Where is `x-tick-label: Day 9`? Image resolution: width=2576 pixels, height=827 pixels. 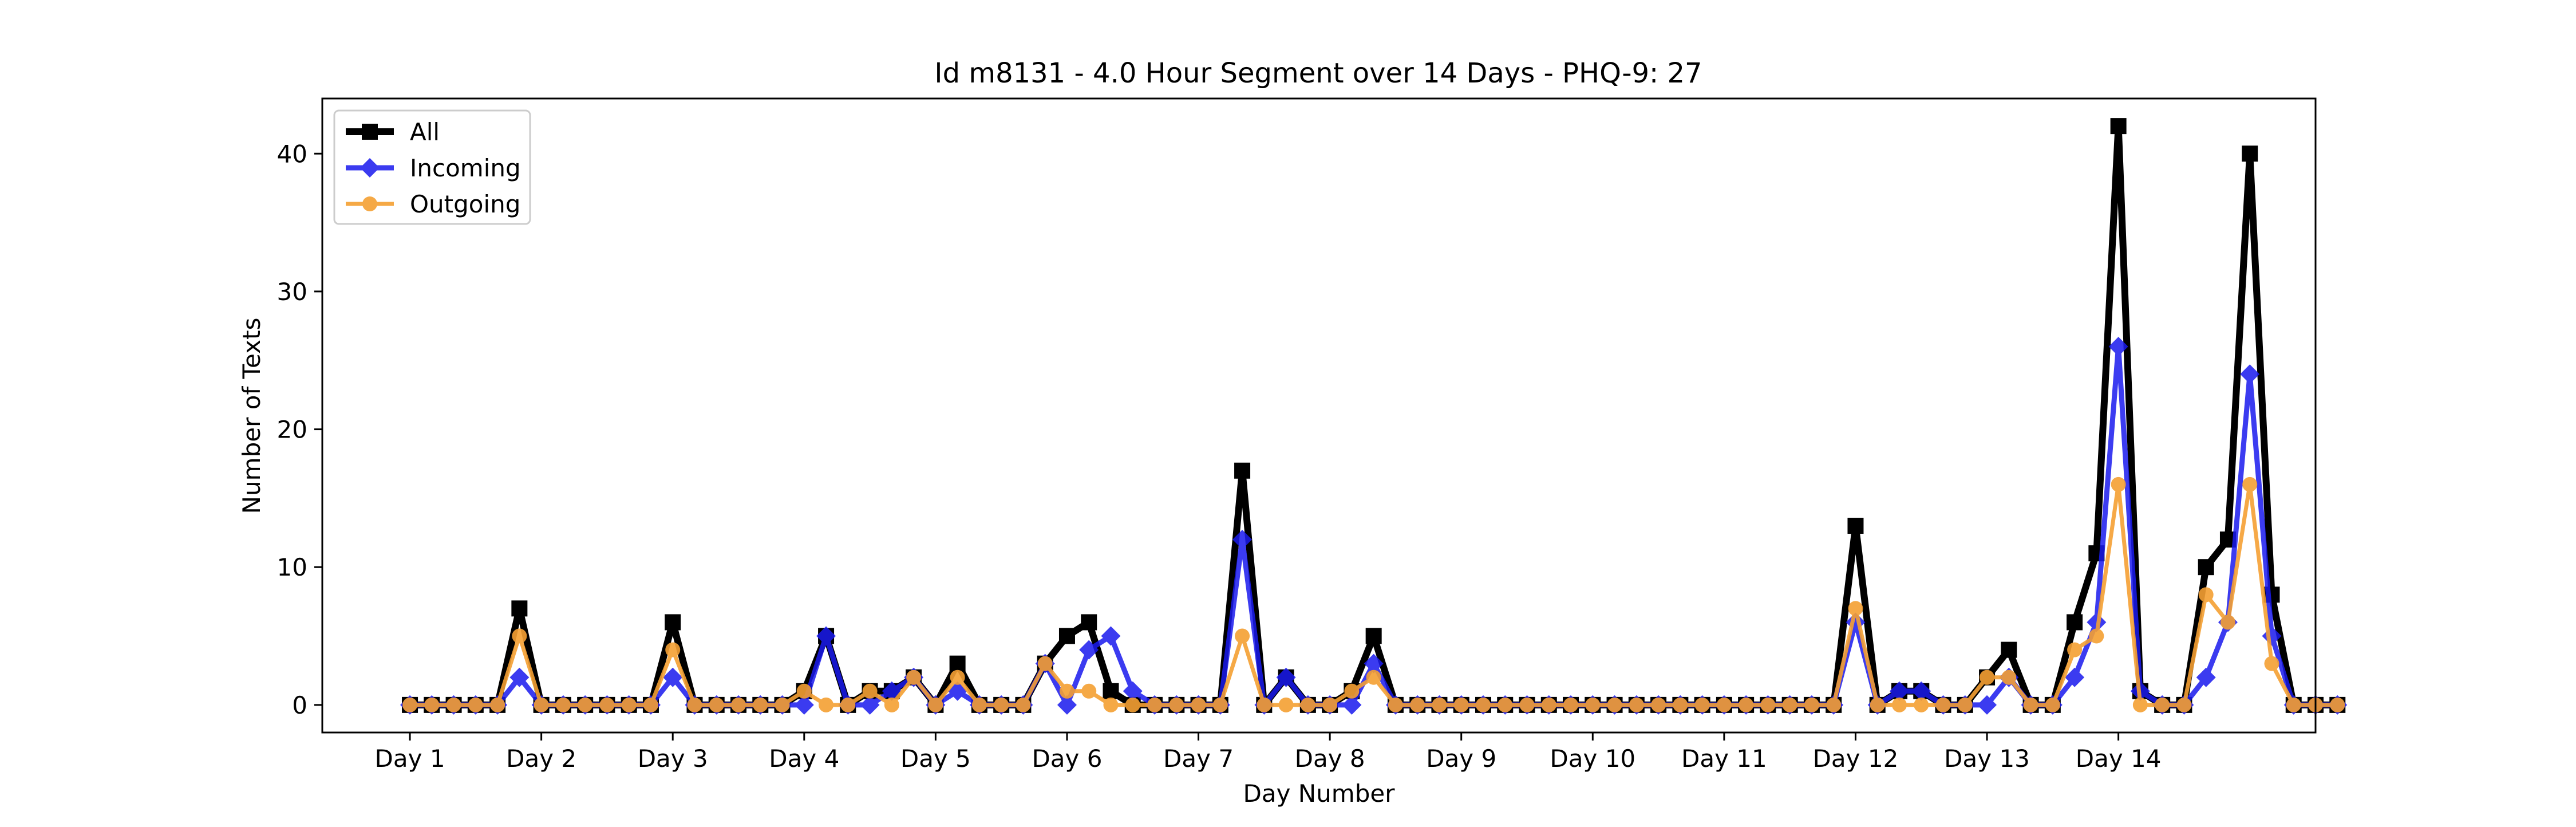 x-tick-label: Day 9 is located at coordinates (1461, 759).